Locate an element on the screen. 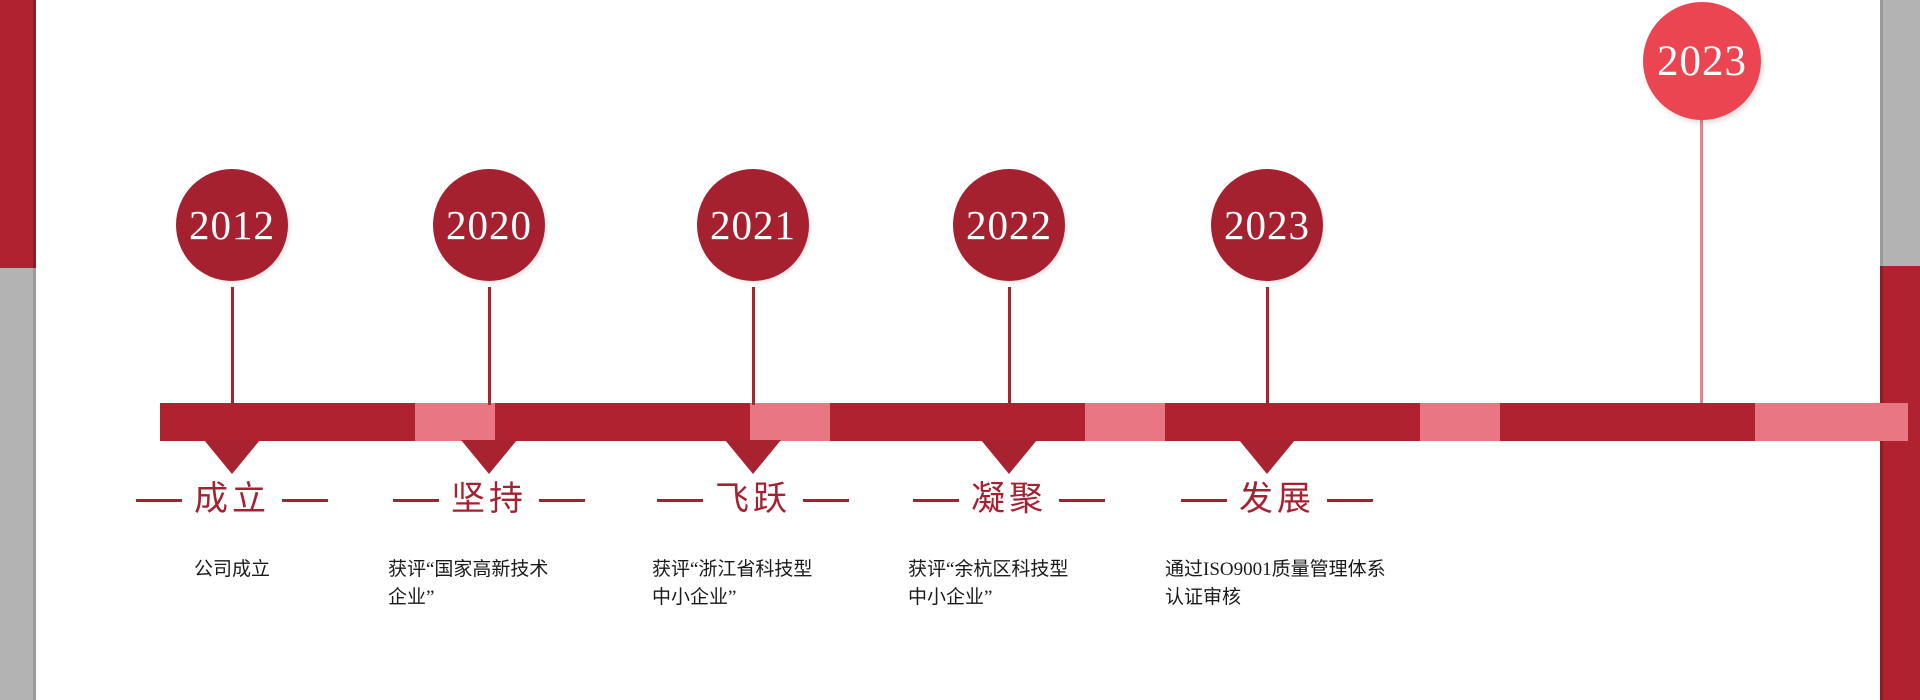 The image size is (1920, 700). milestone-description: 获评“余杭区科技型 中小企业” is located at coordinates (988, 583).